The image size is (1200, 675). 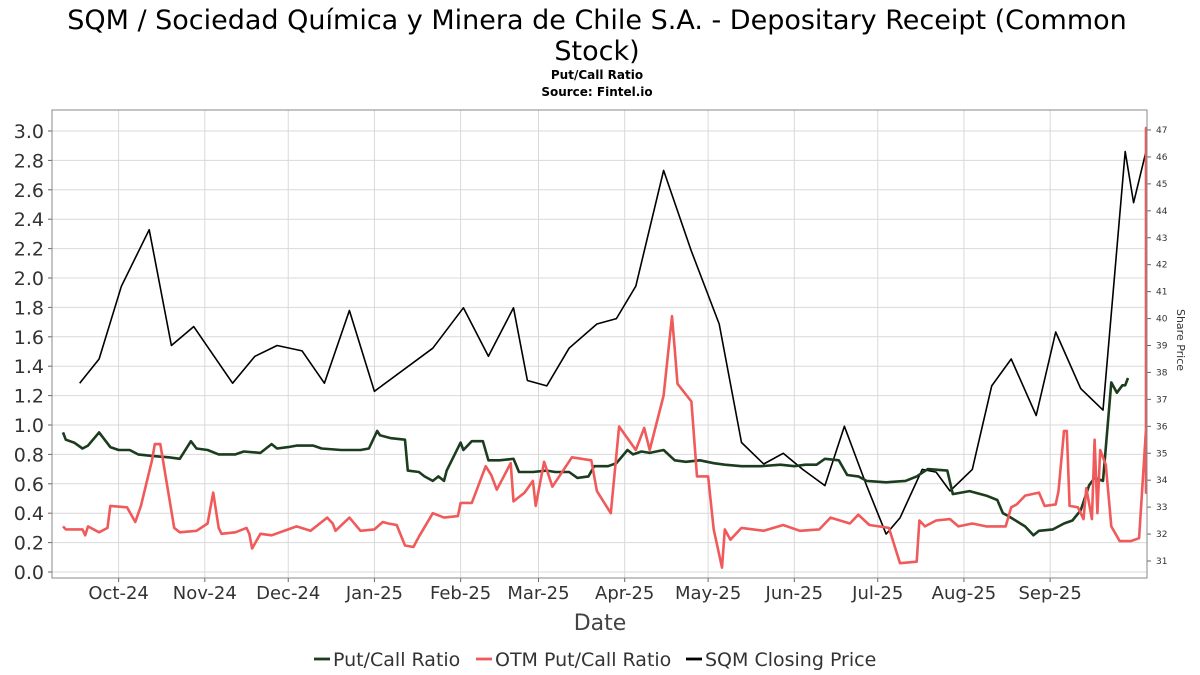 I want to click on y2-tick-label: 37, so click(x=1161, y=400).